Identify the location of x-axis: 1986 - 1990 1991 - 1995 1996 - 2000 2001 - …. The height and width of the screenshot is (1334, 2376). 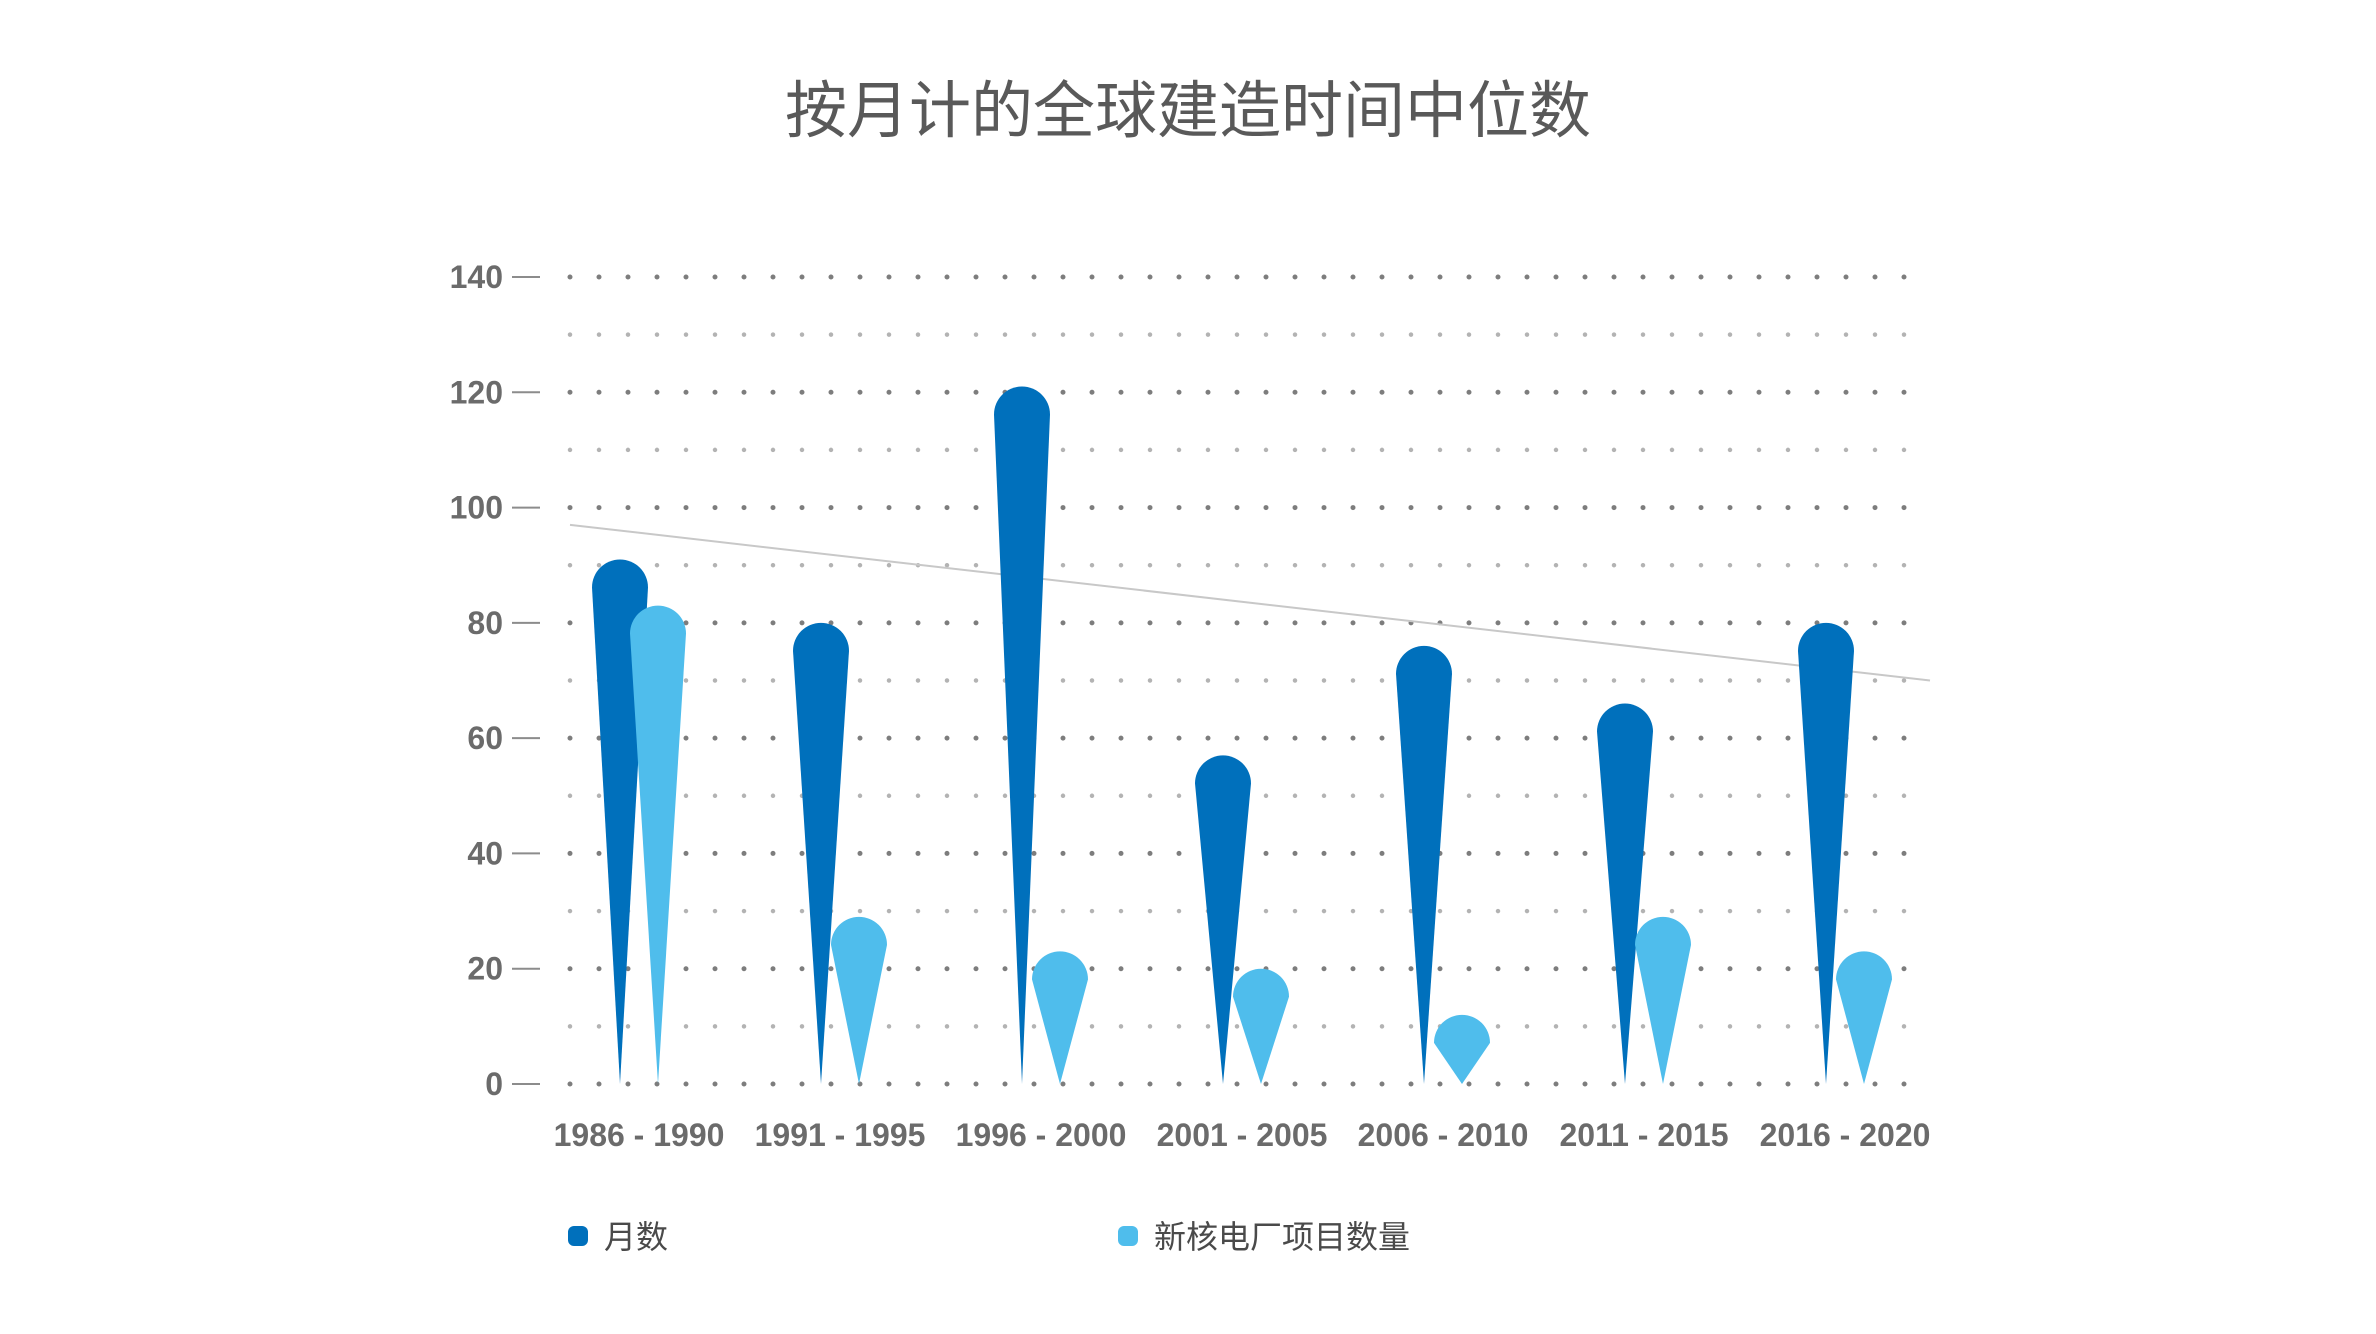
(1242, 1135).